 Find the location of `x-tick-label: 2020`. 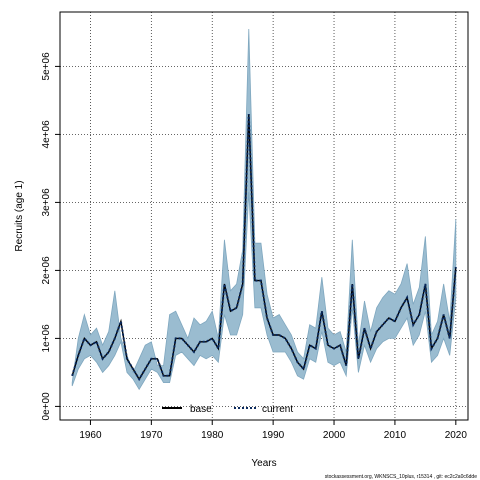

x-tick-label: 2020 is located at coordinates (456, 435).